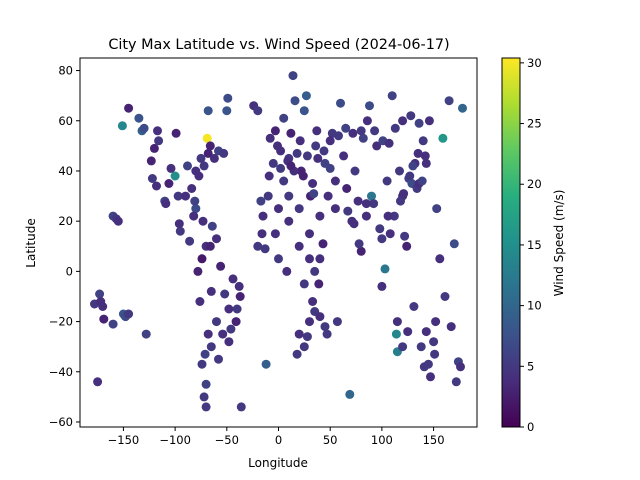 This screenshot has width=640, height=480. I want to click on y-tick-label: 20, so click(65, 221).